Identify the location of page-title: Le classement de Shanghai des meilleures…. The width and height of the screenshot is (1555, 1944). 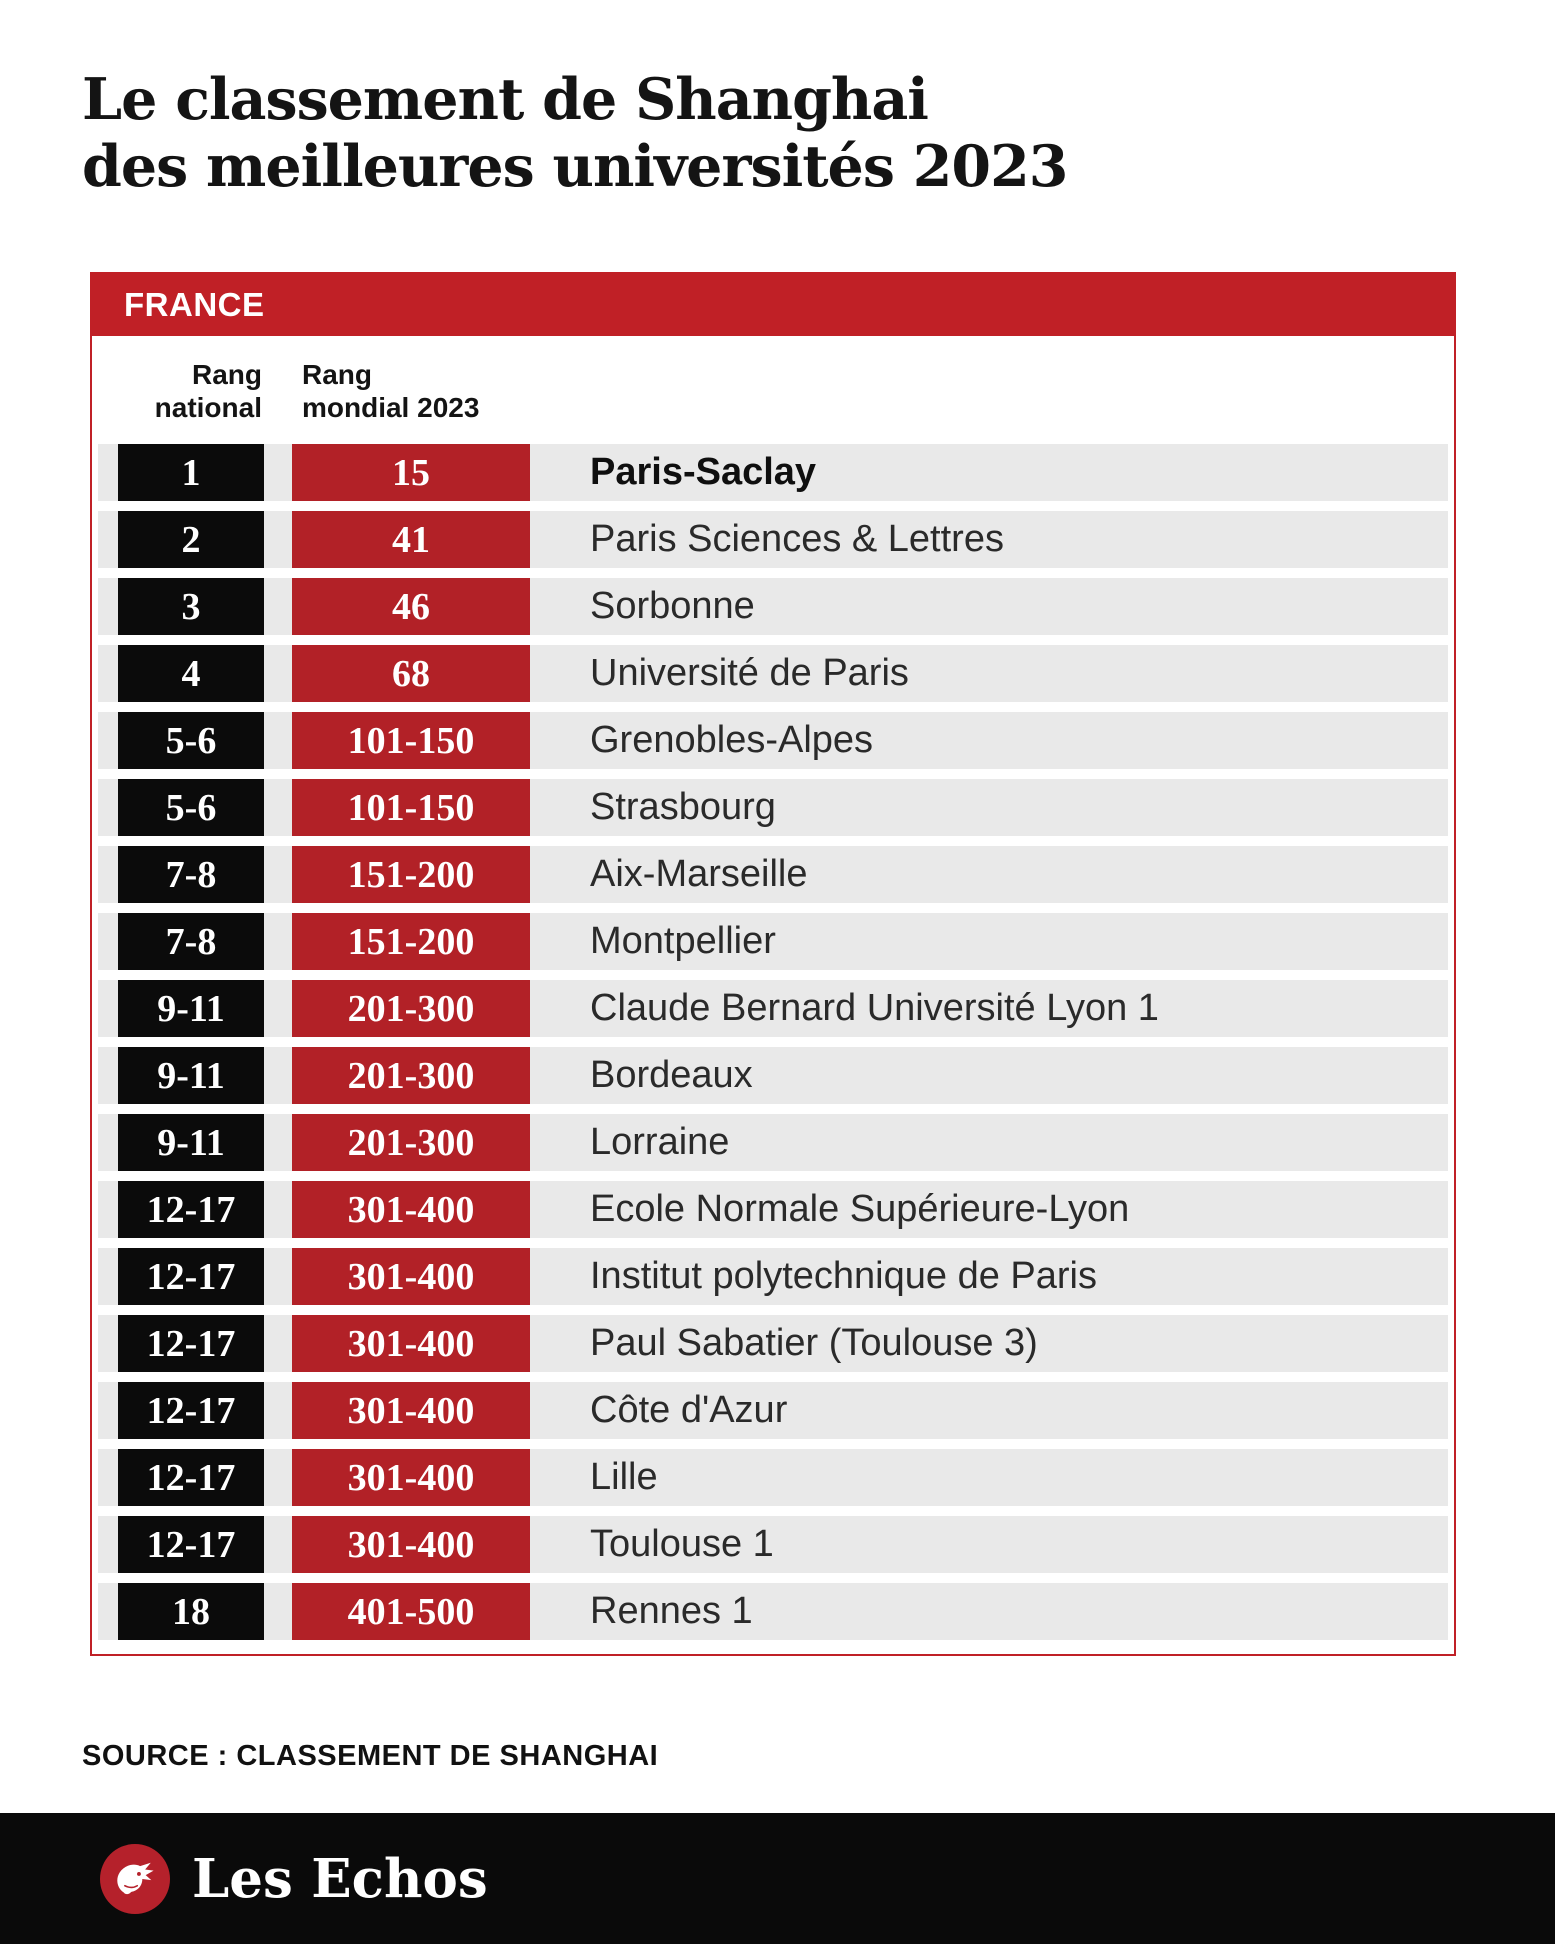
(575, 133).